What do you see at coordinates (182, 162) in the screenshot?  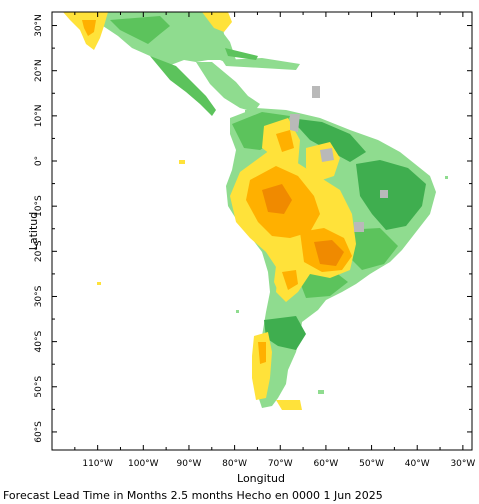 I see `speck-galapagos` at bounding box center [182, 162].